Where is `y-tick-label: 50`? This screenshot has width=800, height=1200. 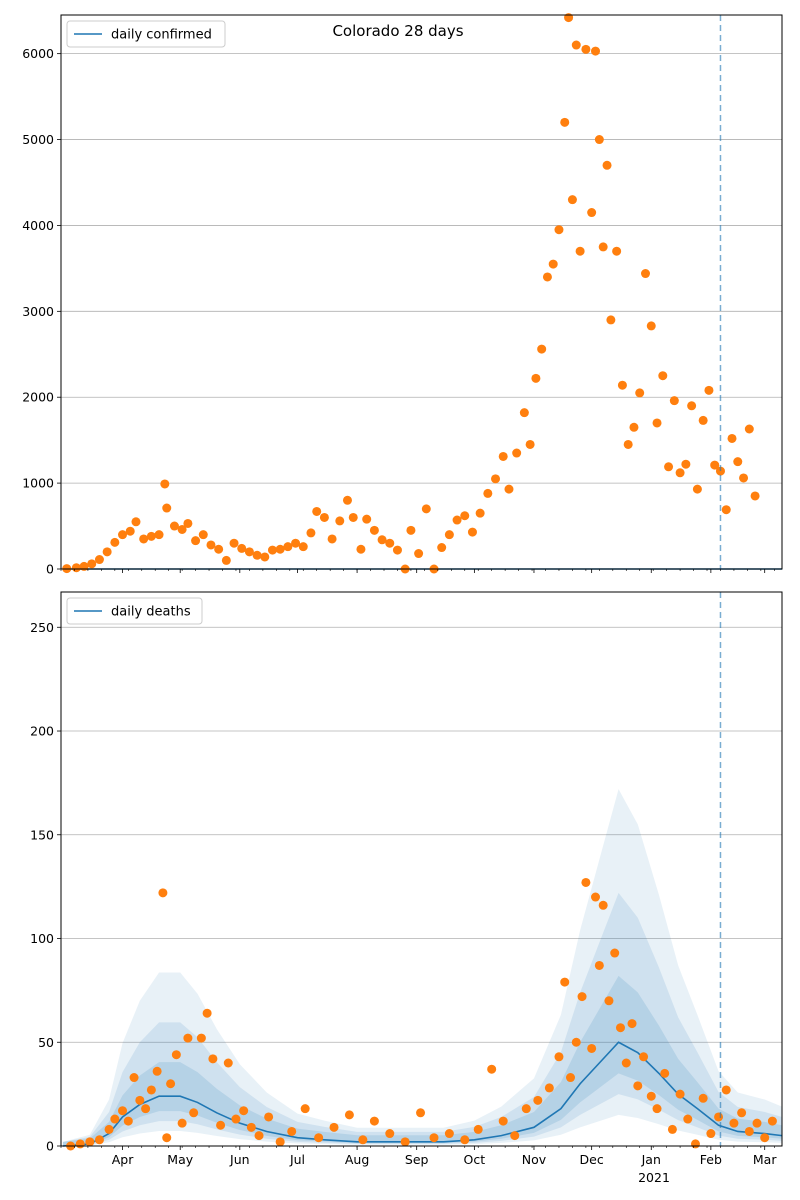
y-tick-label: 50 is located at coordinates (46, 1042).